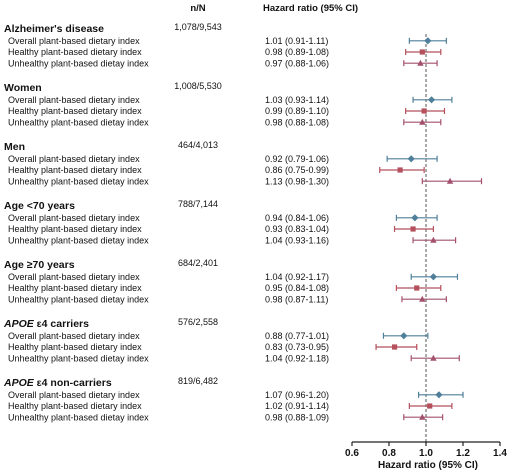 Image resolution: width=511 pixels, height=470 pixels. What do you see at coordinates (198, 263) in the screenshot?
I see `subgroup-n-over-N: 684/2,401` at bounding box center [198, 263].